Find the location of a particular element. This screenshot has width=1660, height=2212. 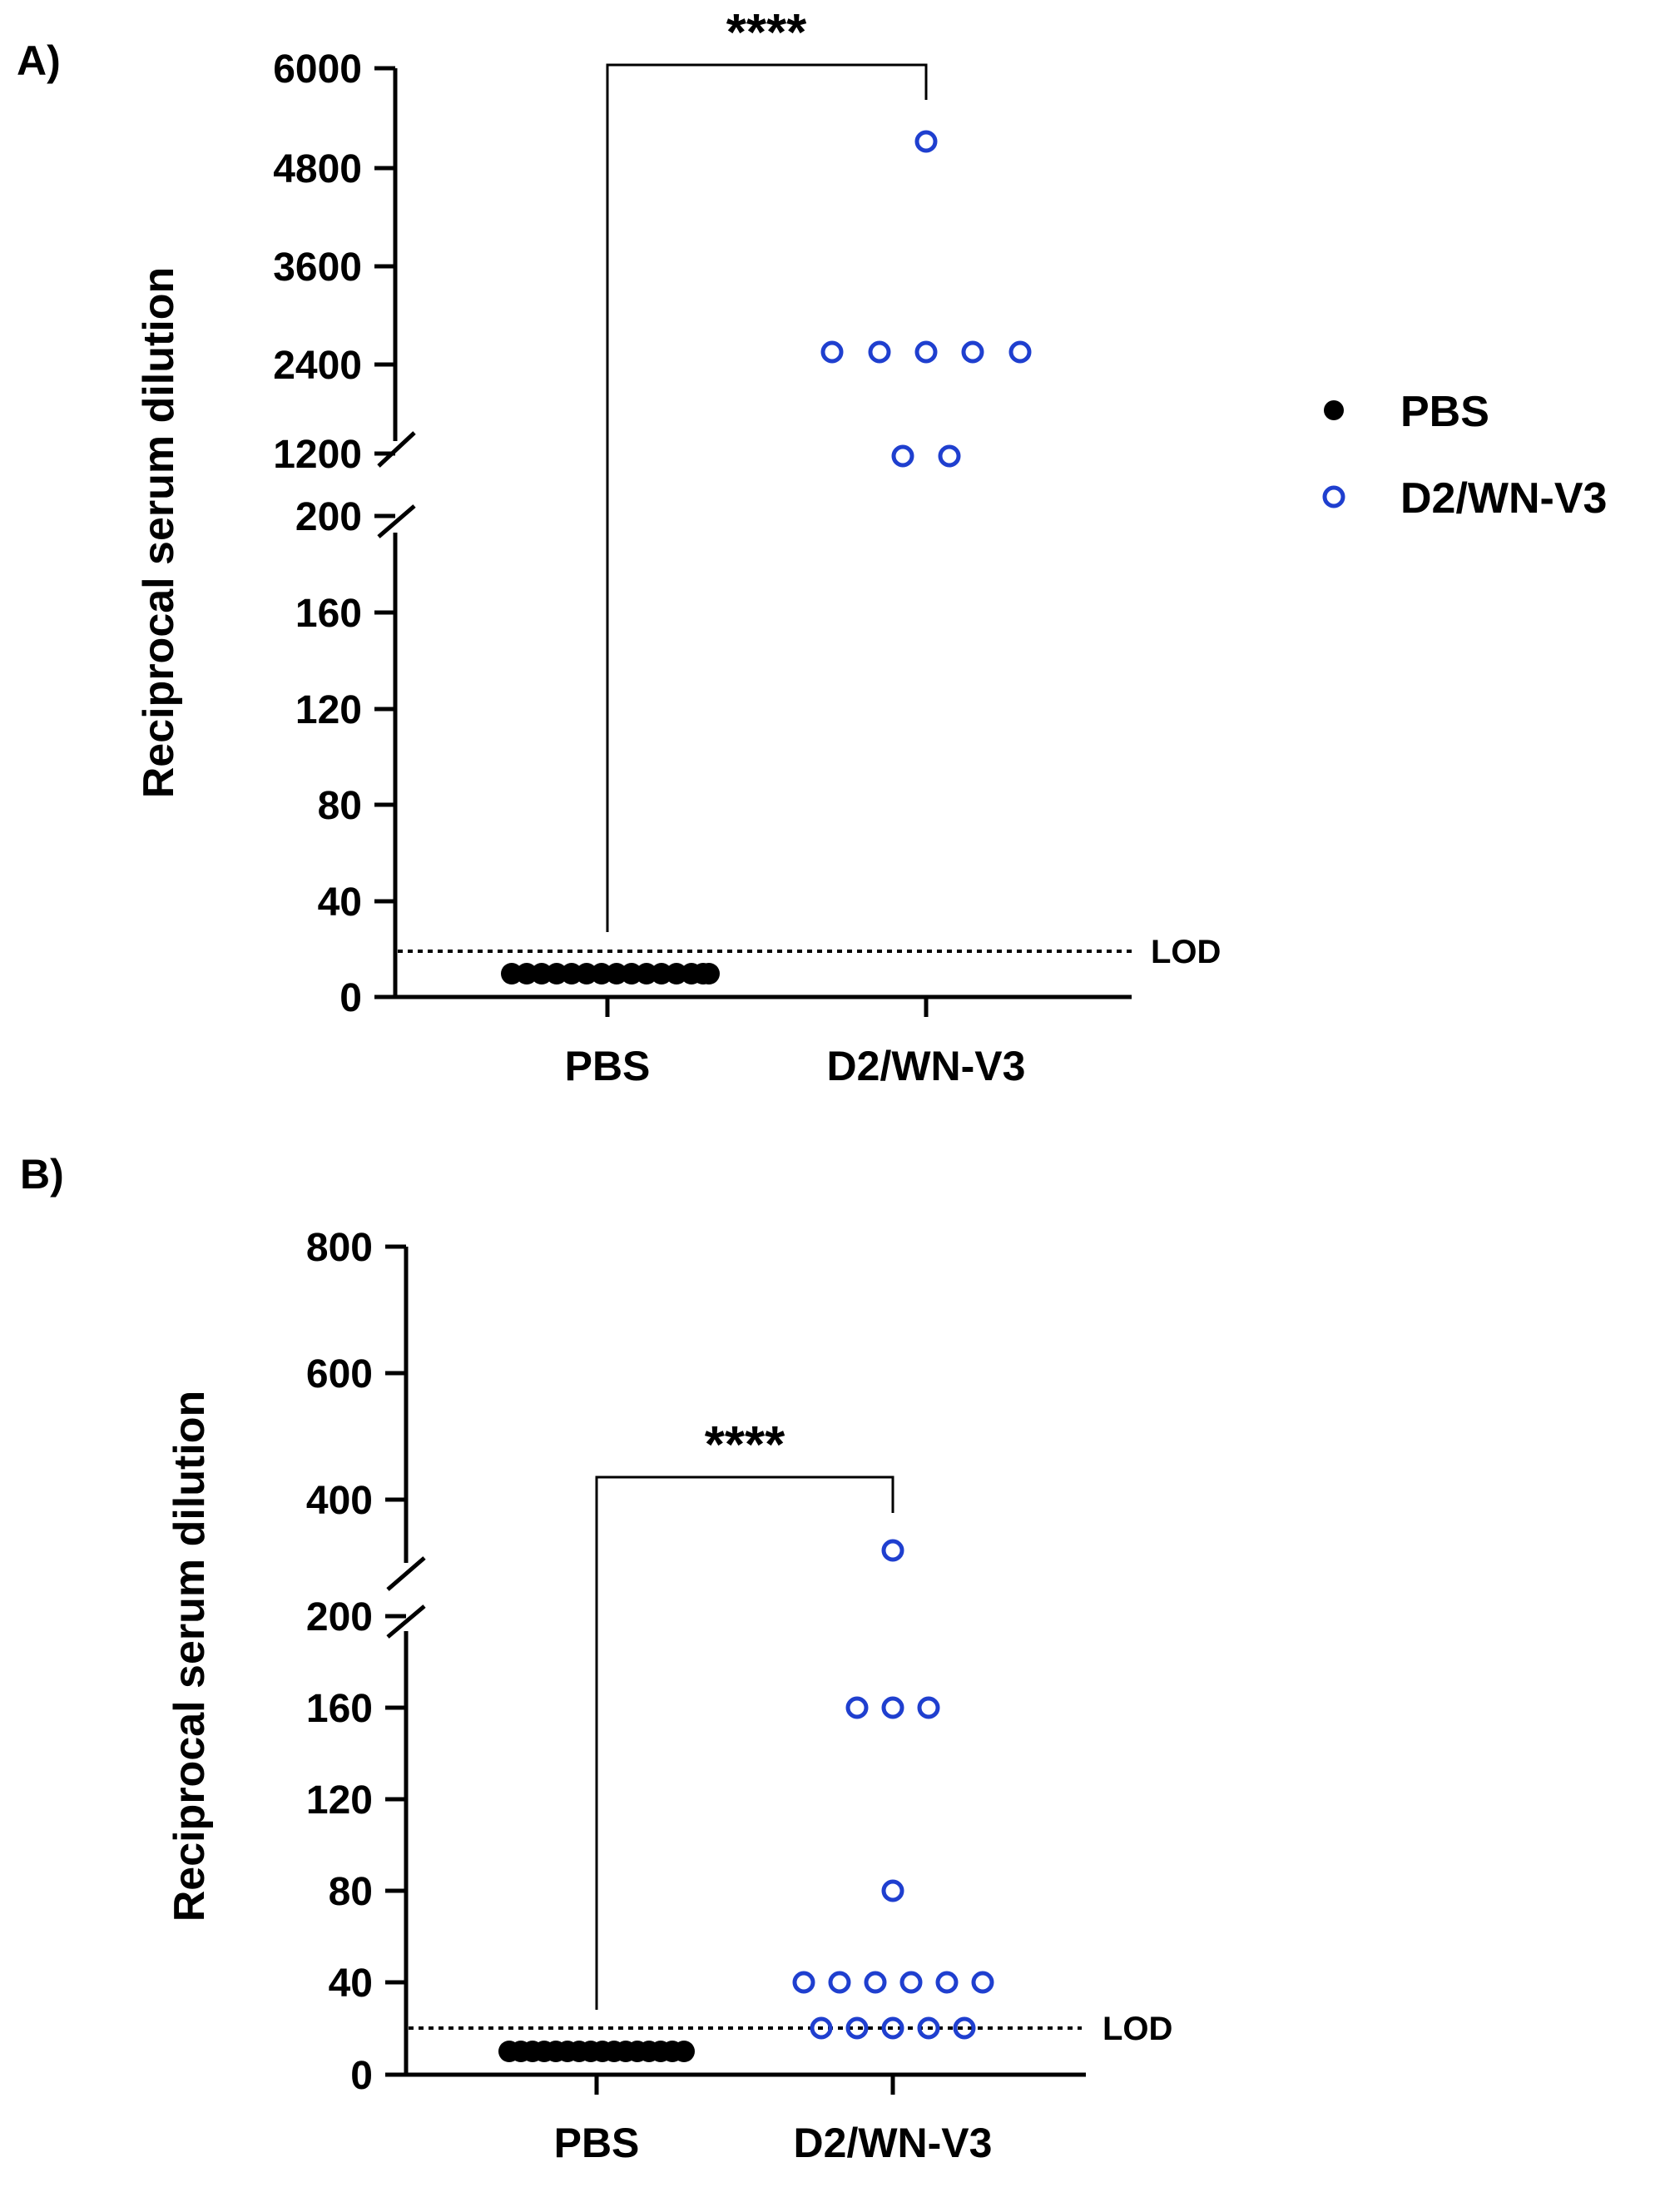

panel-a-label: A) is located at coordinates (39, 61).